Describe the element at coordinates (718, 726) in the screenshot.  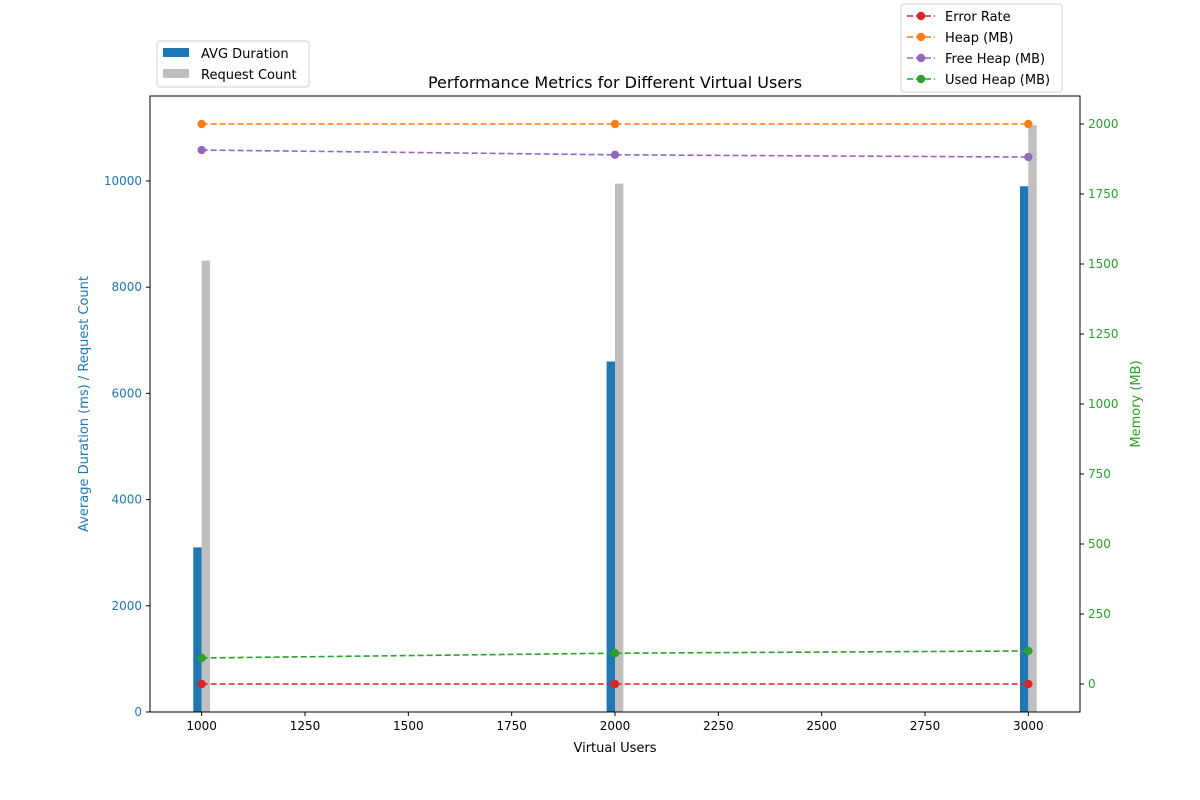
I see `x-tick-label-2250: 2250` at that location.